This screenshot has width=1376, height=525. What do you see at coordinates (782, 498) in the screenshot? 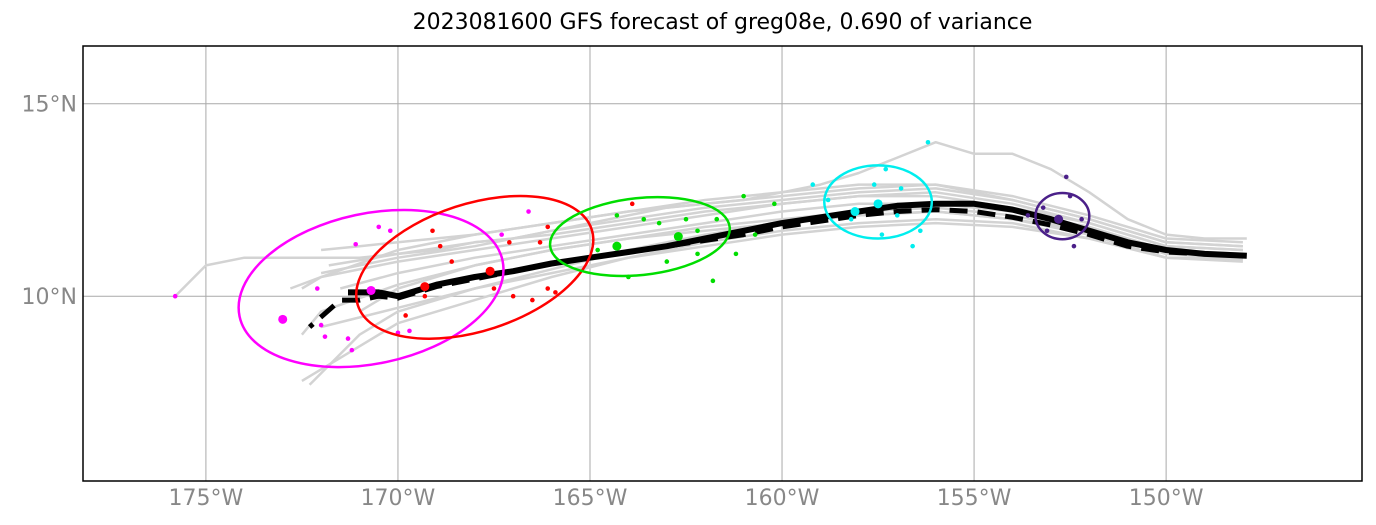
I see `x-tick-label: 160°W` at bounding box center [782, 498].